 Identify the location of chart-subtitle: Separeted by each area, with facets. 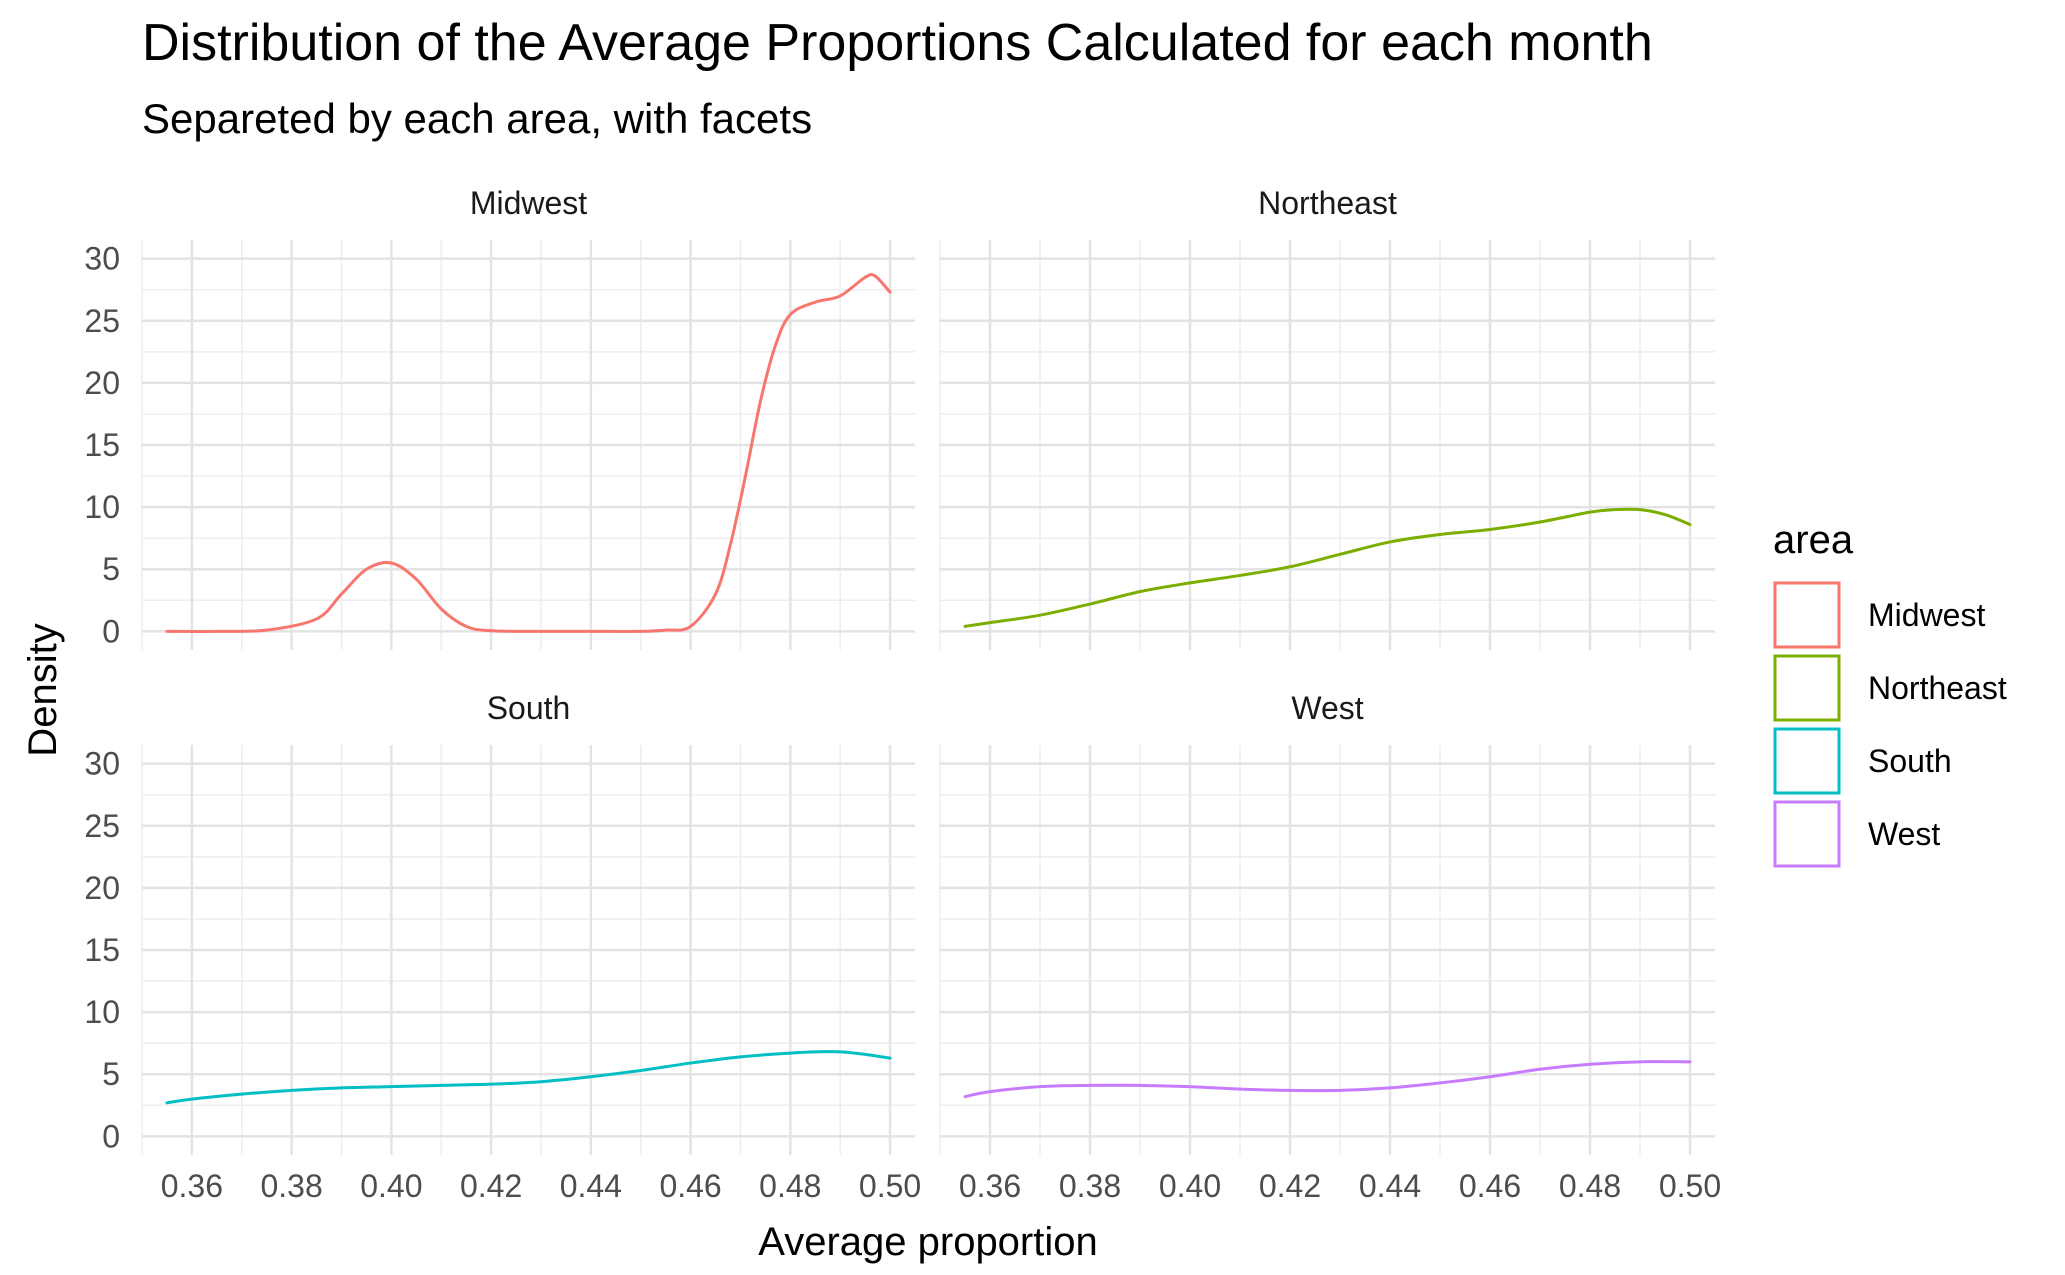
(477, 118).